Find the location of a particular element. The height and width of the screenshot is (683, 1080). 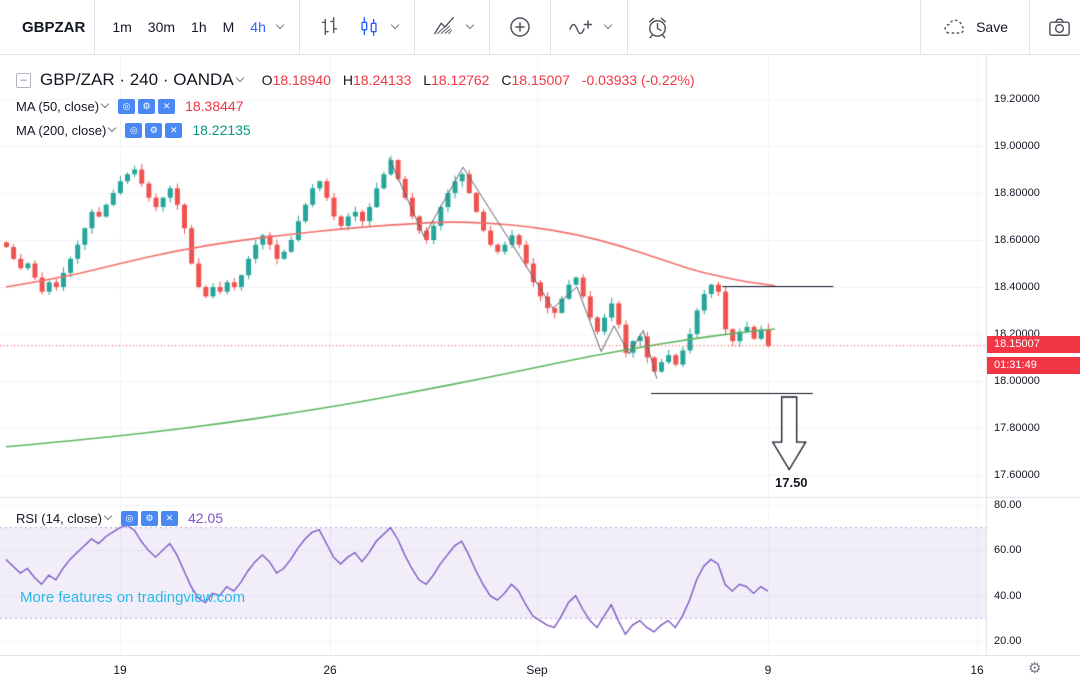

axis-label: 18.40000 is located at coordinates (1017, 287).